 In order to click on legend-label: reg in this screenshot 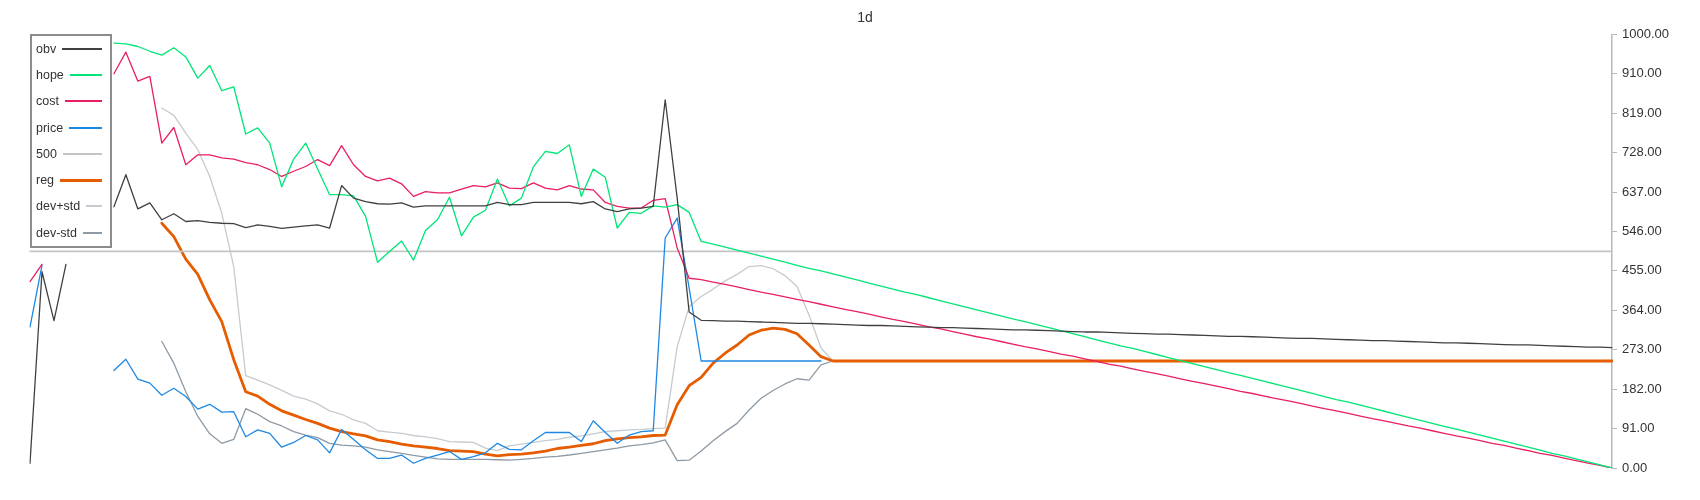, I will do `click(45, 180)`.